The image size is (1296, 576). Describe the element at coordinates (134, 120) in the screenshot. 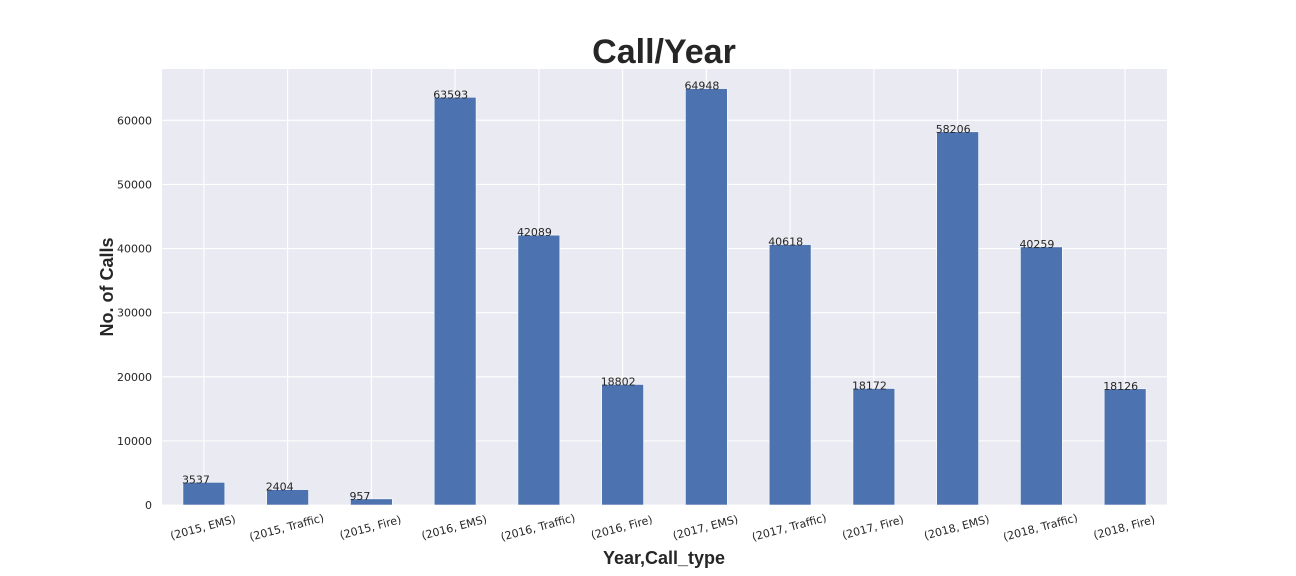

I see `y-tick-label: 60000` at that location.